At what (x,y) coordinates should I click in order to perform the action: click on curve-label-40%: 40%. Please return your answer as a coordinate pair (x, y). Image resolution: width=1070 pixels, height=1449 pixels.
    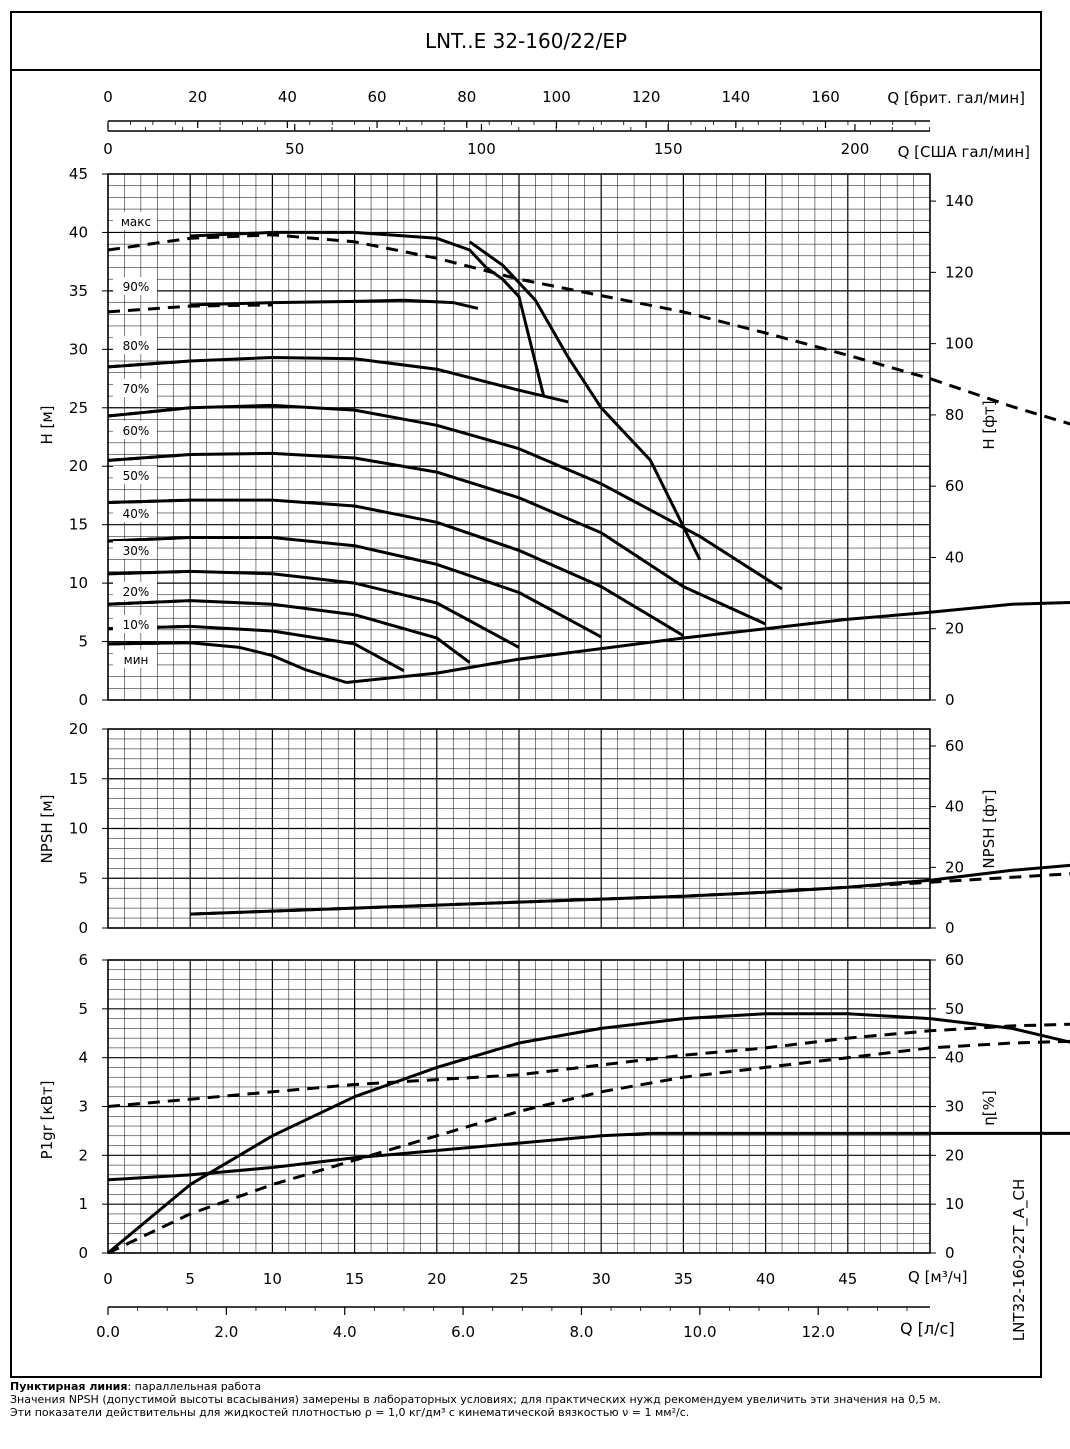
    Looking at the image, I should click on (136, 514).